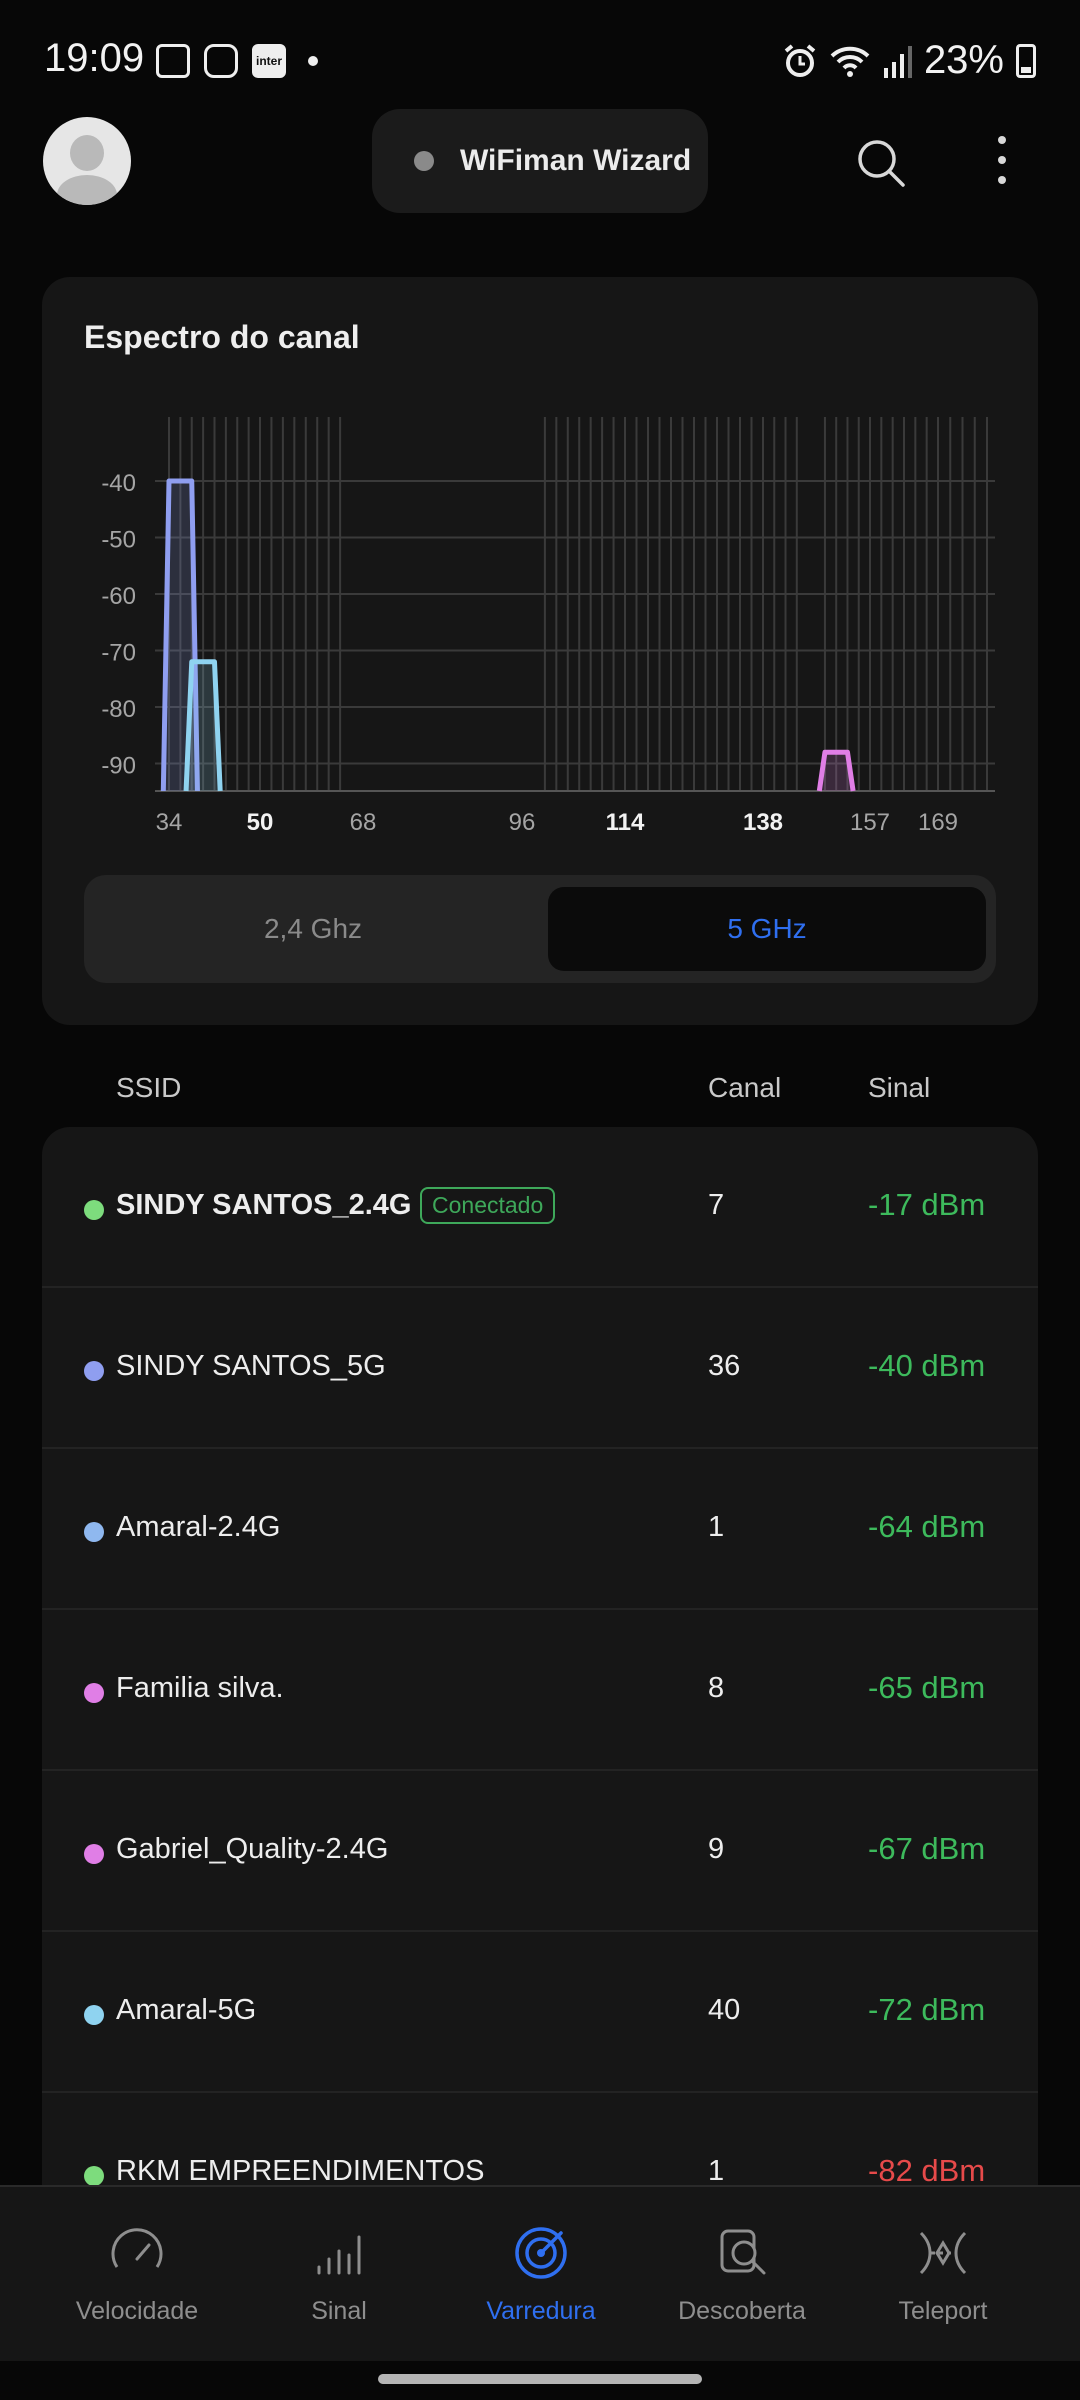 This screenshot has width=1080, height=2400. What do you see at coordinates (963, 60) in the screenshot?
I see `battery-percent: 23%` at bounding box center [963, 60].